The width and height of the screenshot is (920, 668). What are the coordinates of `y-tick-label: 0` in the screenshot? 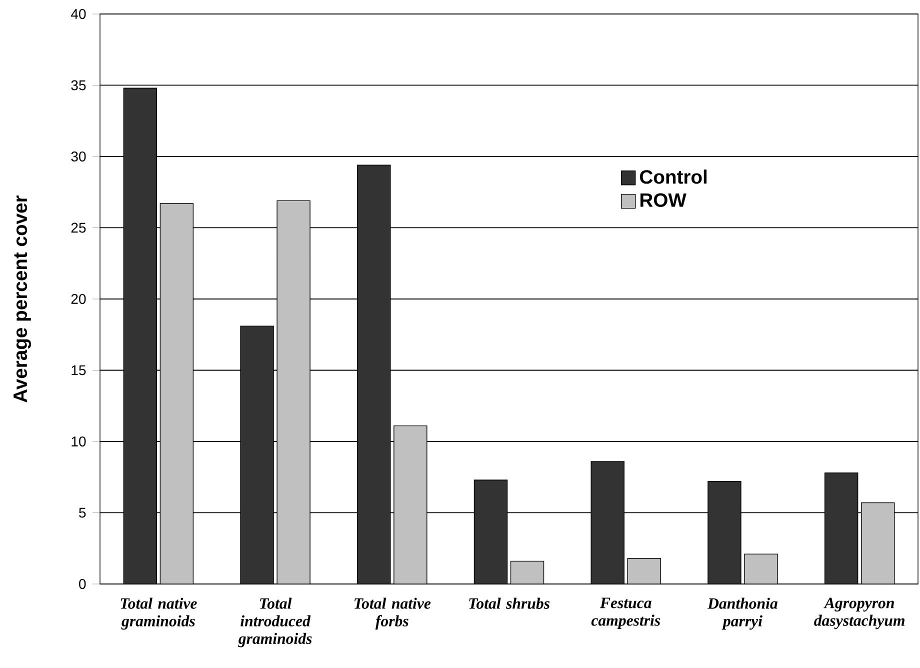 It's located at (82, 584).